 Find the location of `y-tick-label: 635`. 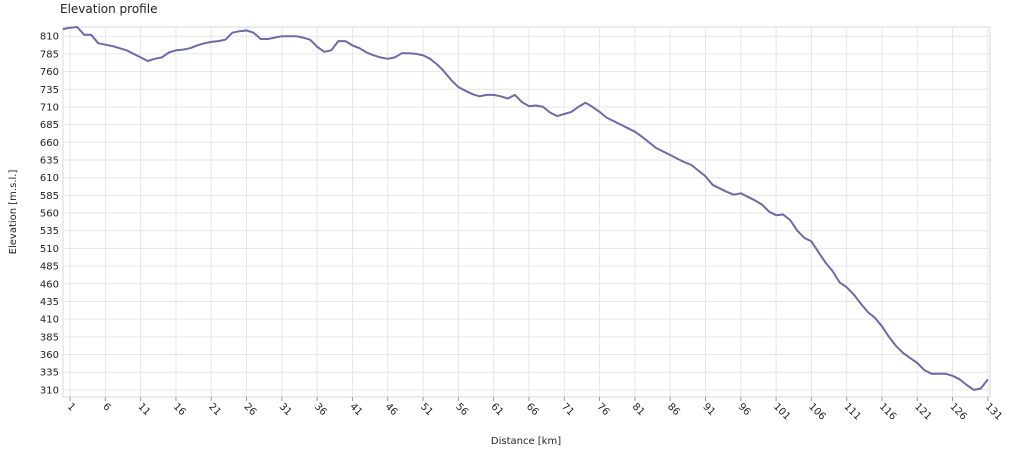

y-tick-label: 635 is located at coordinates (49, 161).